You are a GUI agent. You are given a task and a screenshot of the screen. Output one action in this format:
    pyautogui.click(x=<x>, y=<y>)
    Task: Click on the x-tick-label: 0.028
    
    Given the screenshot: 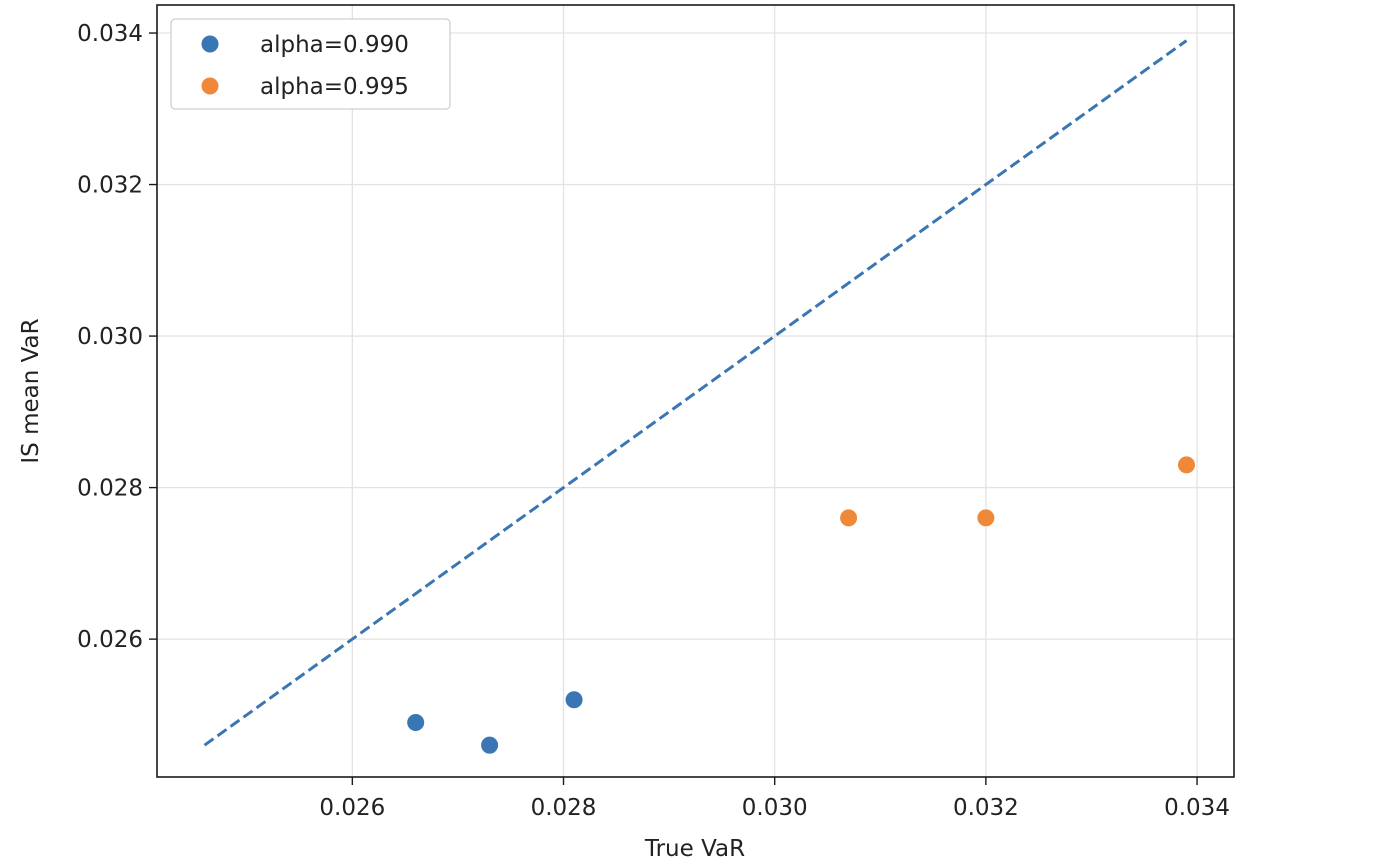 What is the action you would take?
    pyautogui.click(x=564, y=808)
    